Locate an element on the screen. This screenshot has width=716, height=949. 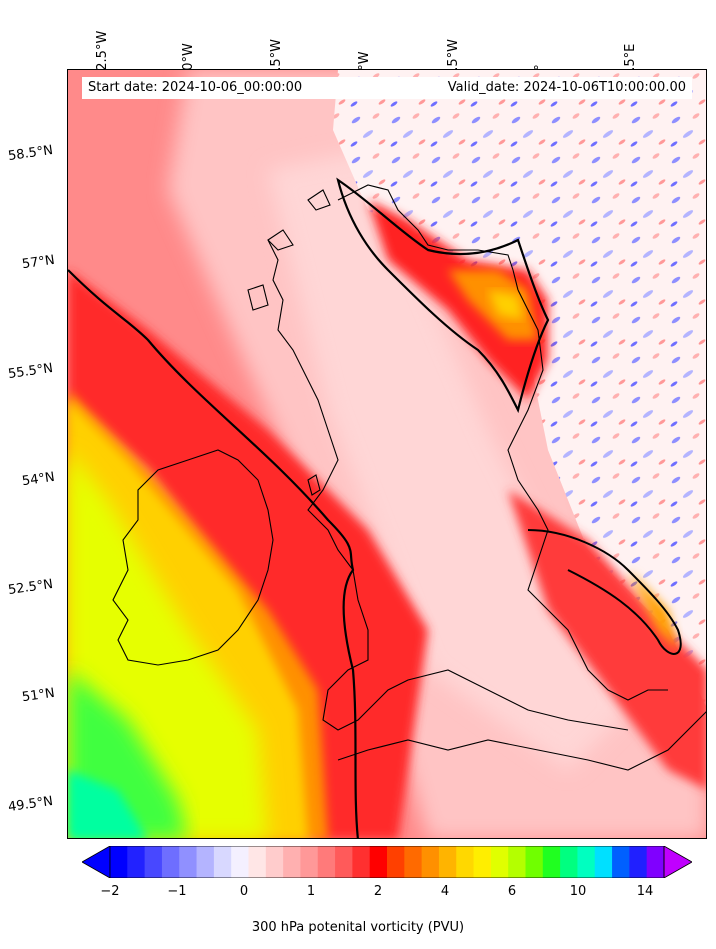
colorbar-tick: 0 is located at coordinates (244, 891).